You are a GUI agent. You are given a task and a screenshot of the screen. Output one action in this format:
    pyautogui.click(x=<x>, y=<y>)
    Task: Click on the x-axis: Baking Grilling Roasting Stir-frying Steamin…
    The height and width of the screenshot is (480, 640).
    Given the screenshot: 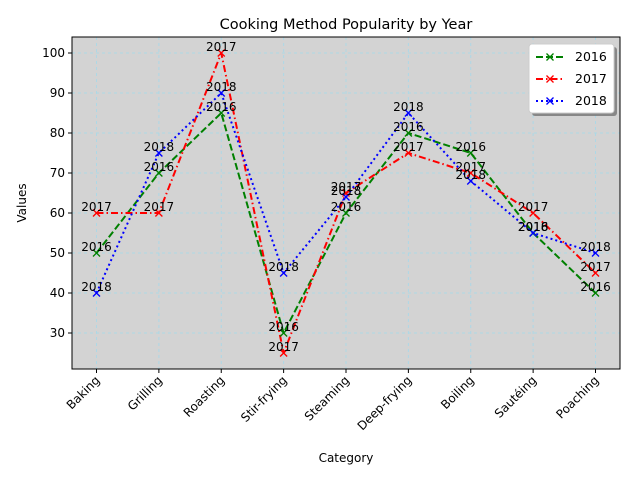 What is the action you would take?
    pyautogui.click(x=333, y=401)
    